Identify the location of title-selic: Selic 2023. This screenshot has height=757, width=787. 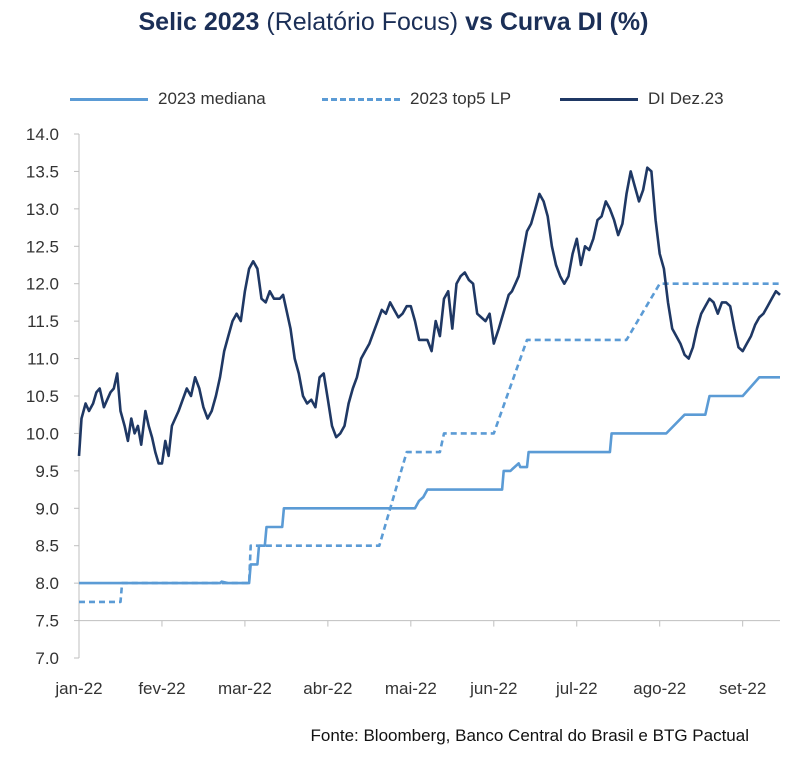
(199, 22).